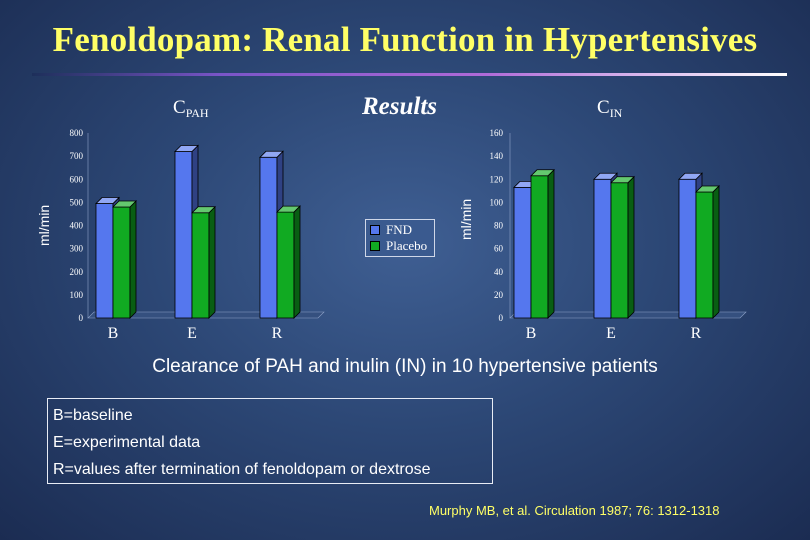 Image resolution: width=810 pixels, height=540 pixels. I want to click on left-chart-title-sub: PAH, so click(197, 113).